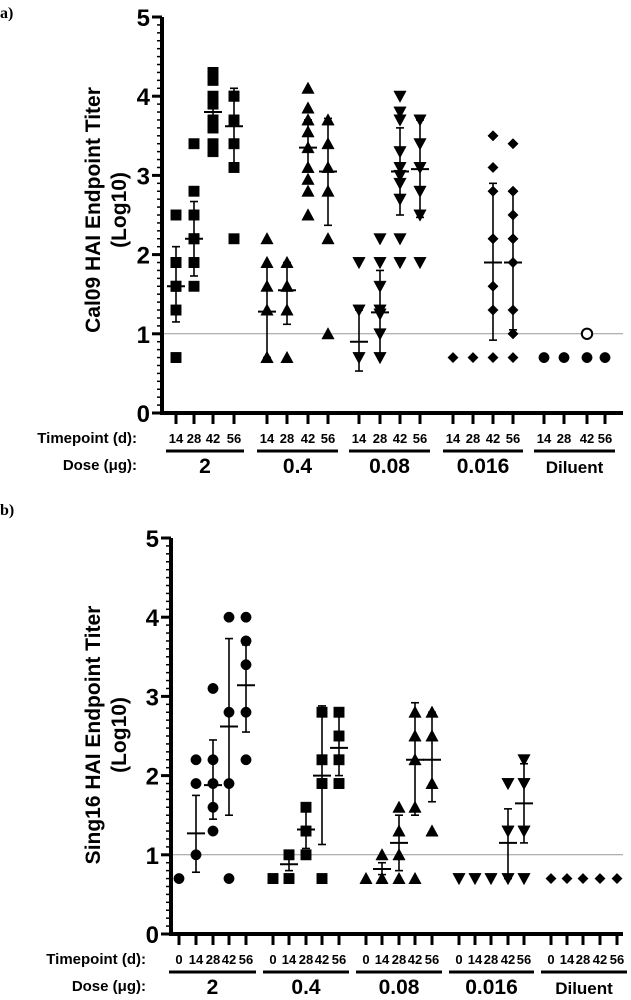  I want to click on y-tick-label: 1, so click(143, 335).